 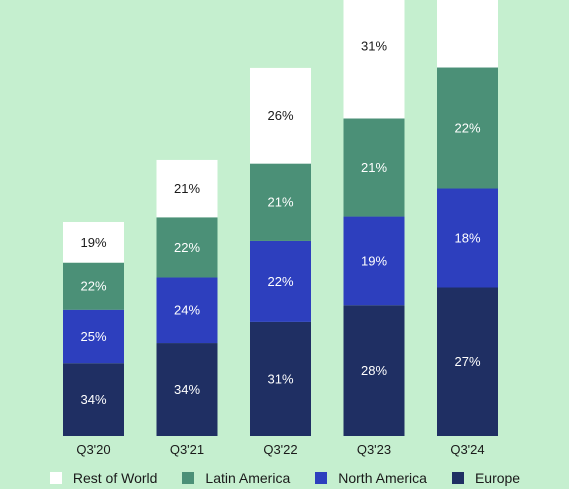 What do you see at coordinates (374, 46) in the screenshot?
I see `data-label-rest-of-world-3: 31%` at bounding box center [374, 46].